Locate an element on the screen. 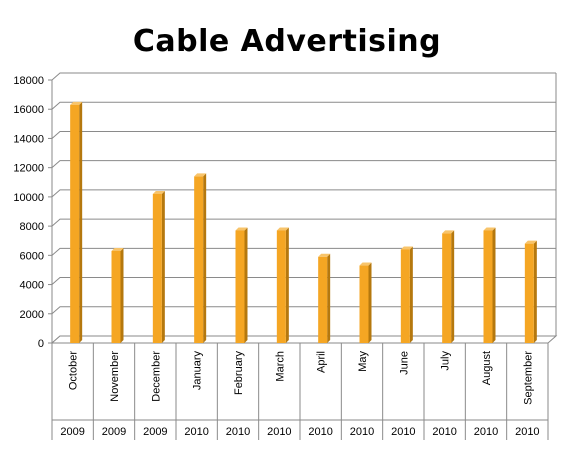  bar-may is located at coordinates (365, 302).